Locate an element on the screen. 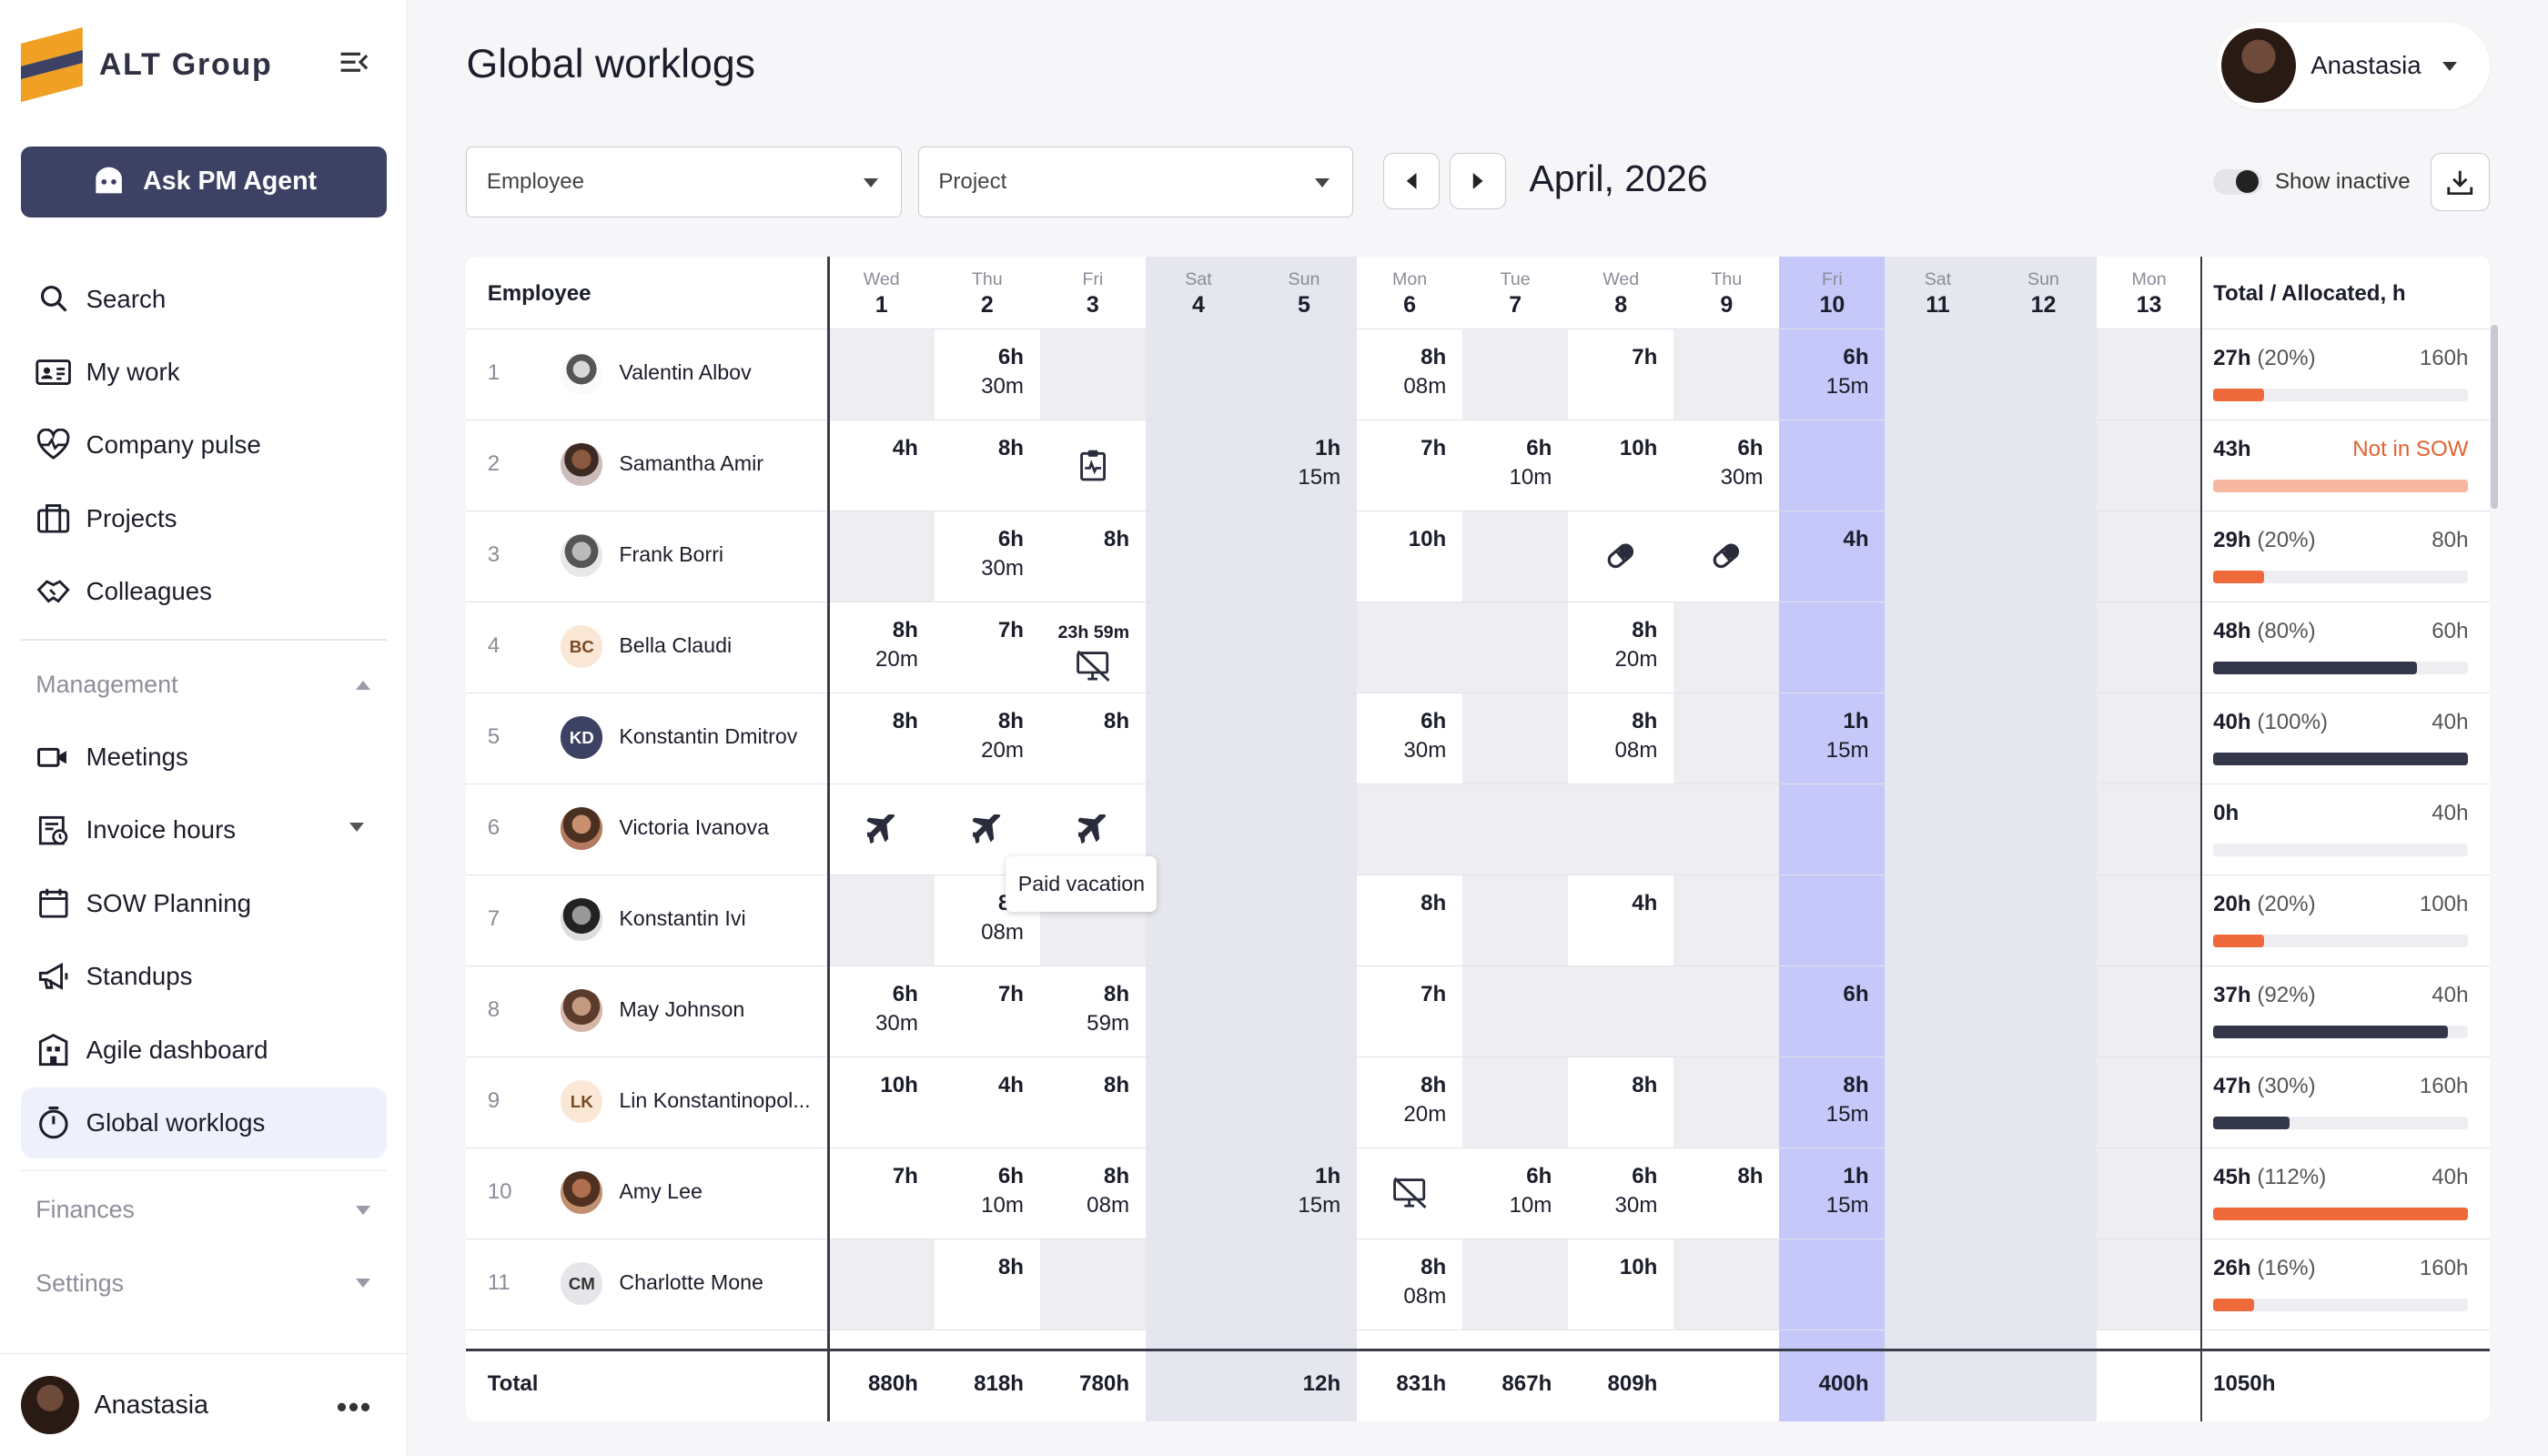 Image resolution: width=2548 pixels, height=1456 pixels. nav-agile-dashboard: Agile dashboard is located at coordinates (204, 1050).